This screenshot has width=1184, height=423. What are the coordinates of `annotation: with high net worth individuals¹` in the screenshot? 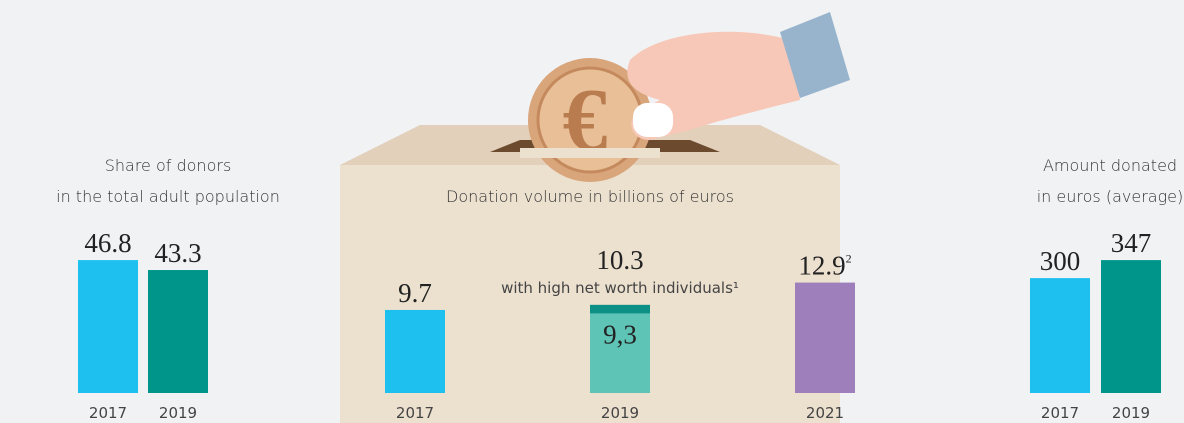 It's located at (620, 288).